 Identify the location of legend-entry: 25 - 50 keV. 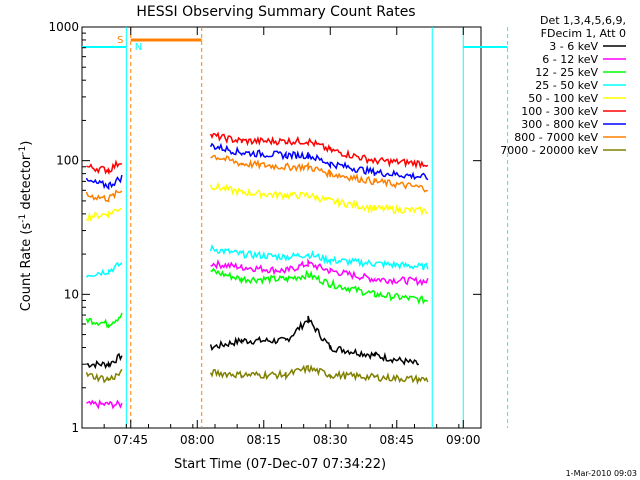
(566, 85).